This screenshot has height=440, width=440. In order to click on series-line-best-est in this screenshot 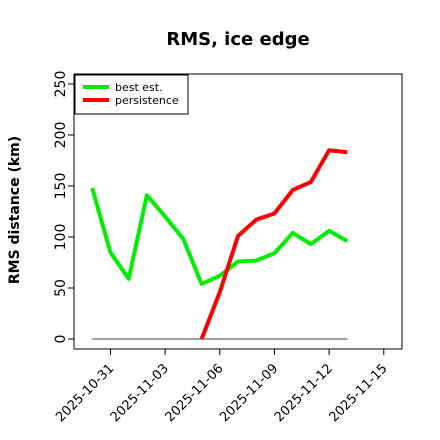, I will do `click(219, 236)`.